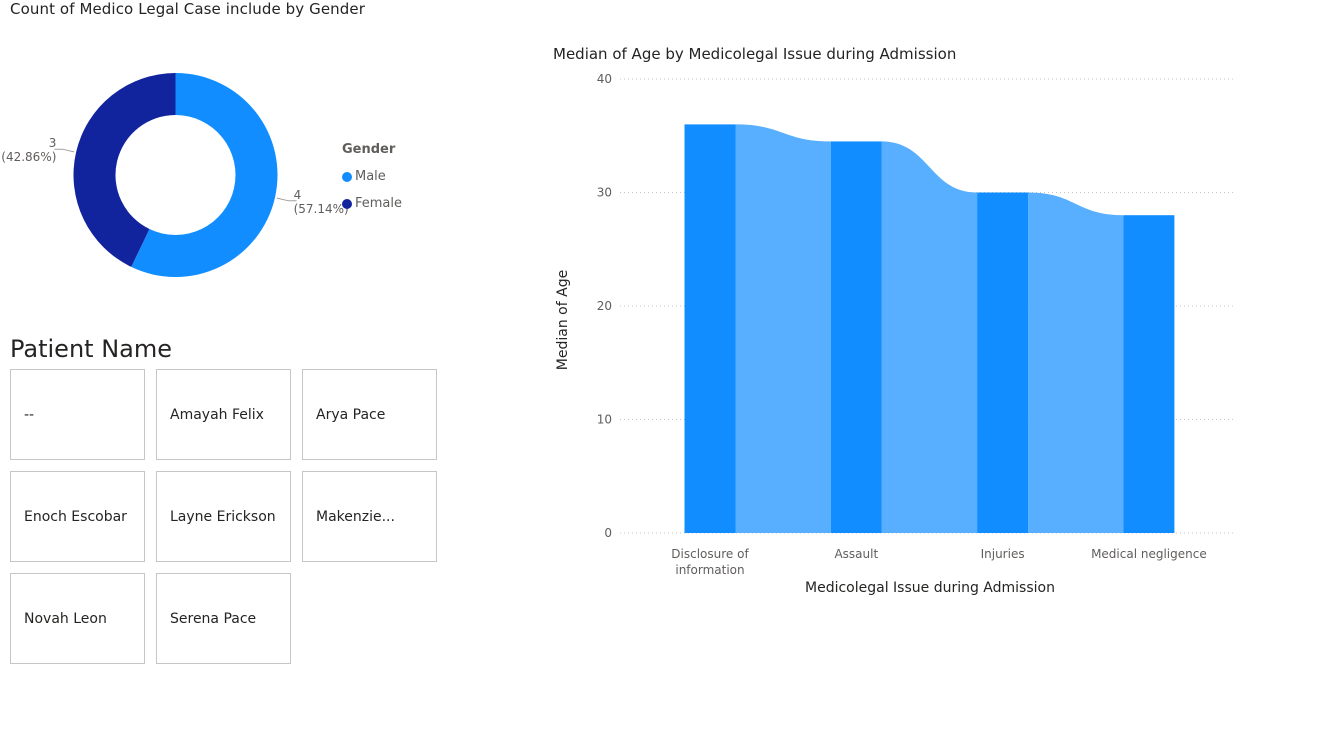 The image size is (1323, 740). I want to click on x-tick-label: Medical negligence, so click(1149, 554).